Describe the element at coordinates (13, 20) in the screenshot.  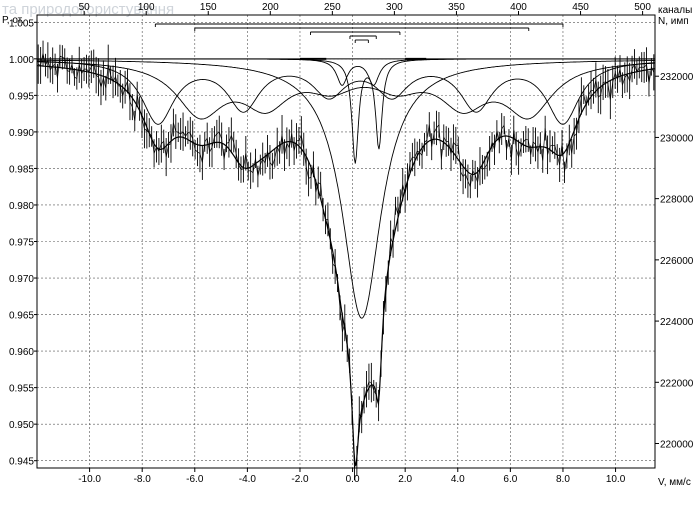
I see `y-axis-name: Р, от.` at that location.